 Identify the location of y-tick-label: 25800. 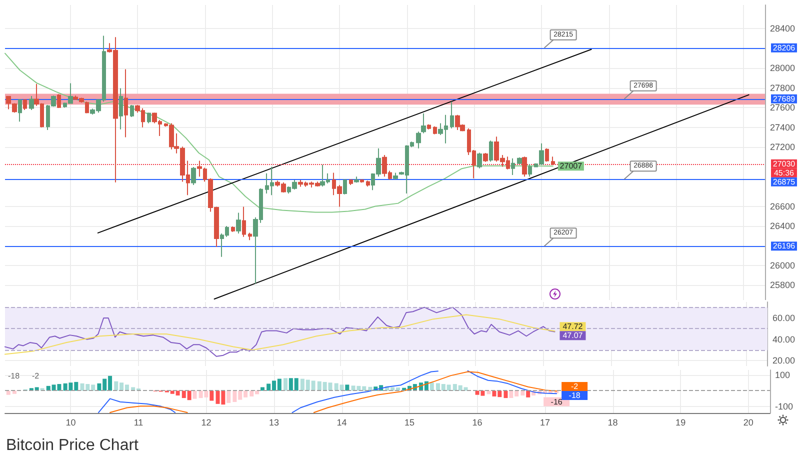
(783, 285).